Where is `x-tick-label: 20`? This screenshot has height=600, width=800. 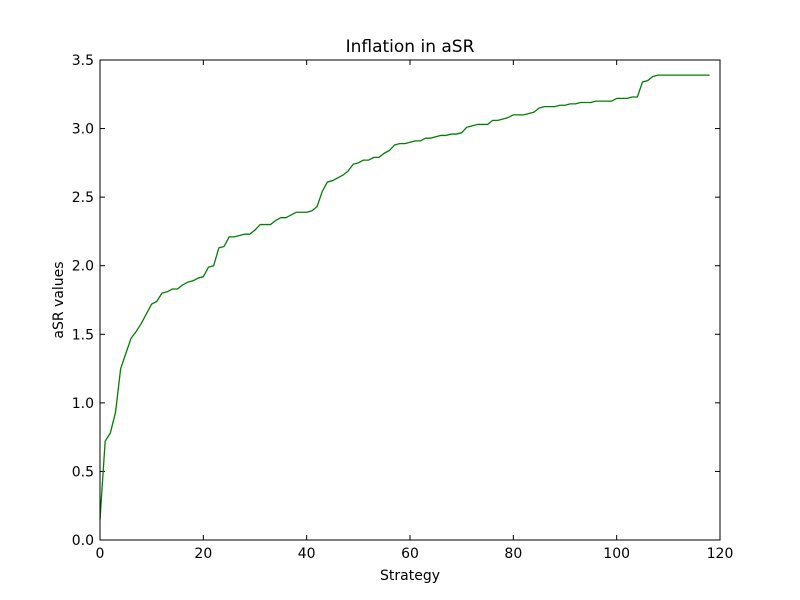
x-tick-label: 20 is located at coordinates (203, 554).